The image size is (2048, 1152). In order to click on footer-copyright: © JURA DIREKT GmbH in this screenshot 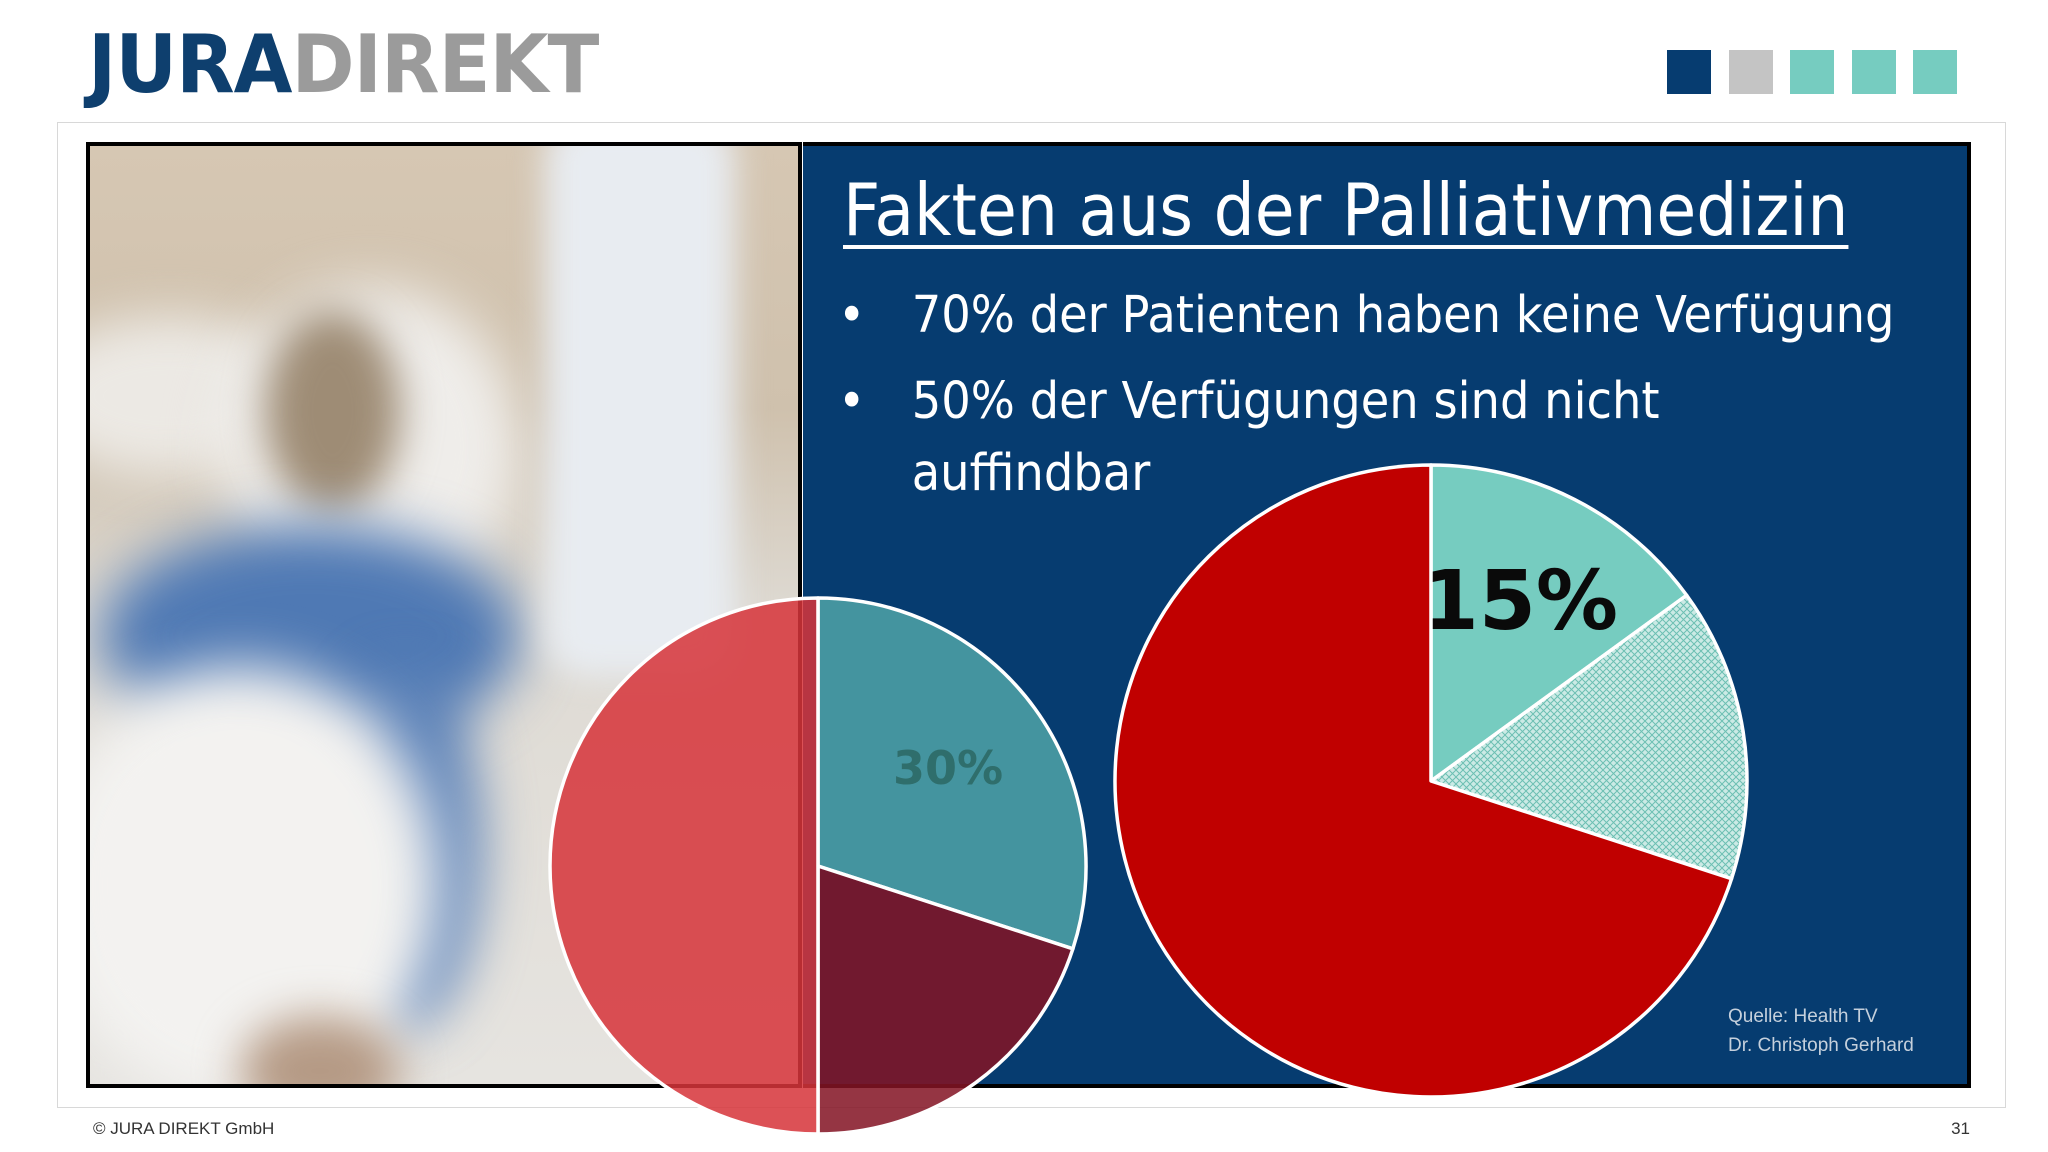, I will do `click(184, 1128)`.